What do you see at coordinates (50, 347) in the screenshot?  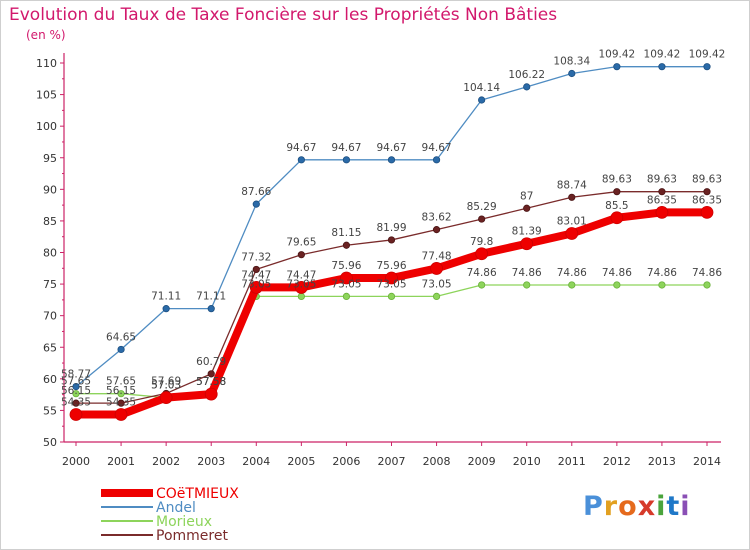 I see `y-tick-label: 65` at bounding box center [50, 347].